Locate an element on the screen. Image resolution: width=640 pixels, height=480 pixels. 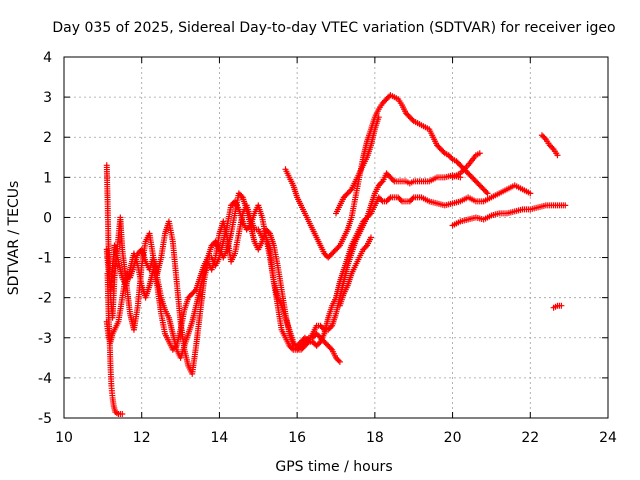
x-tick-label: 10 is located at coordinates (64, 438).